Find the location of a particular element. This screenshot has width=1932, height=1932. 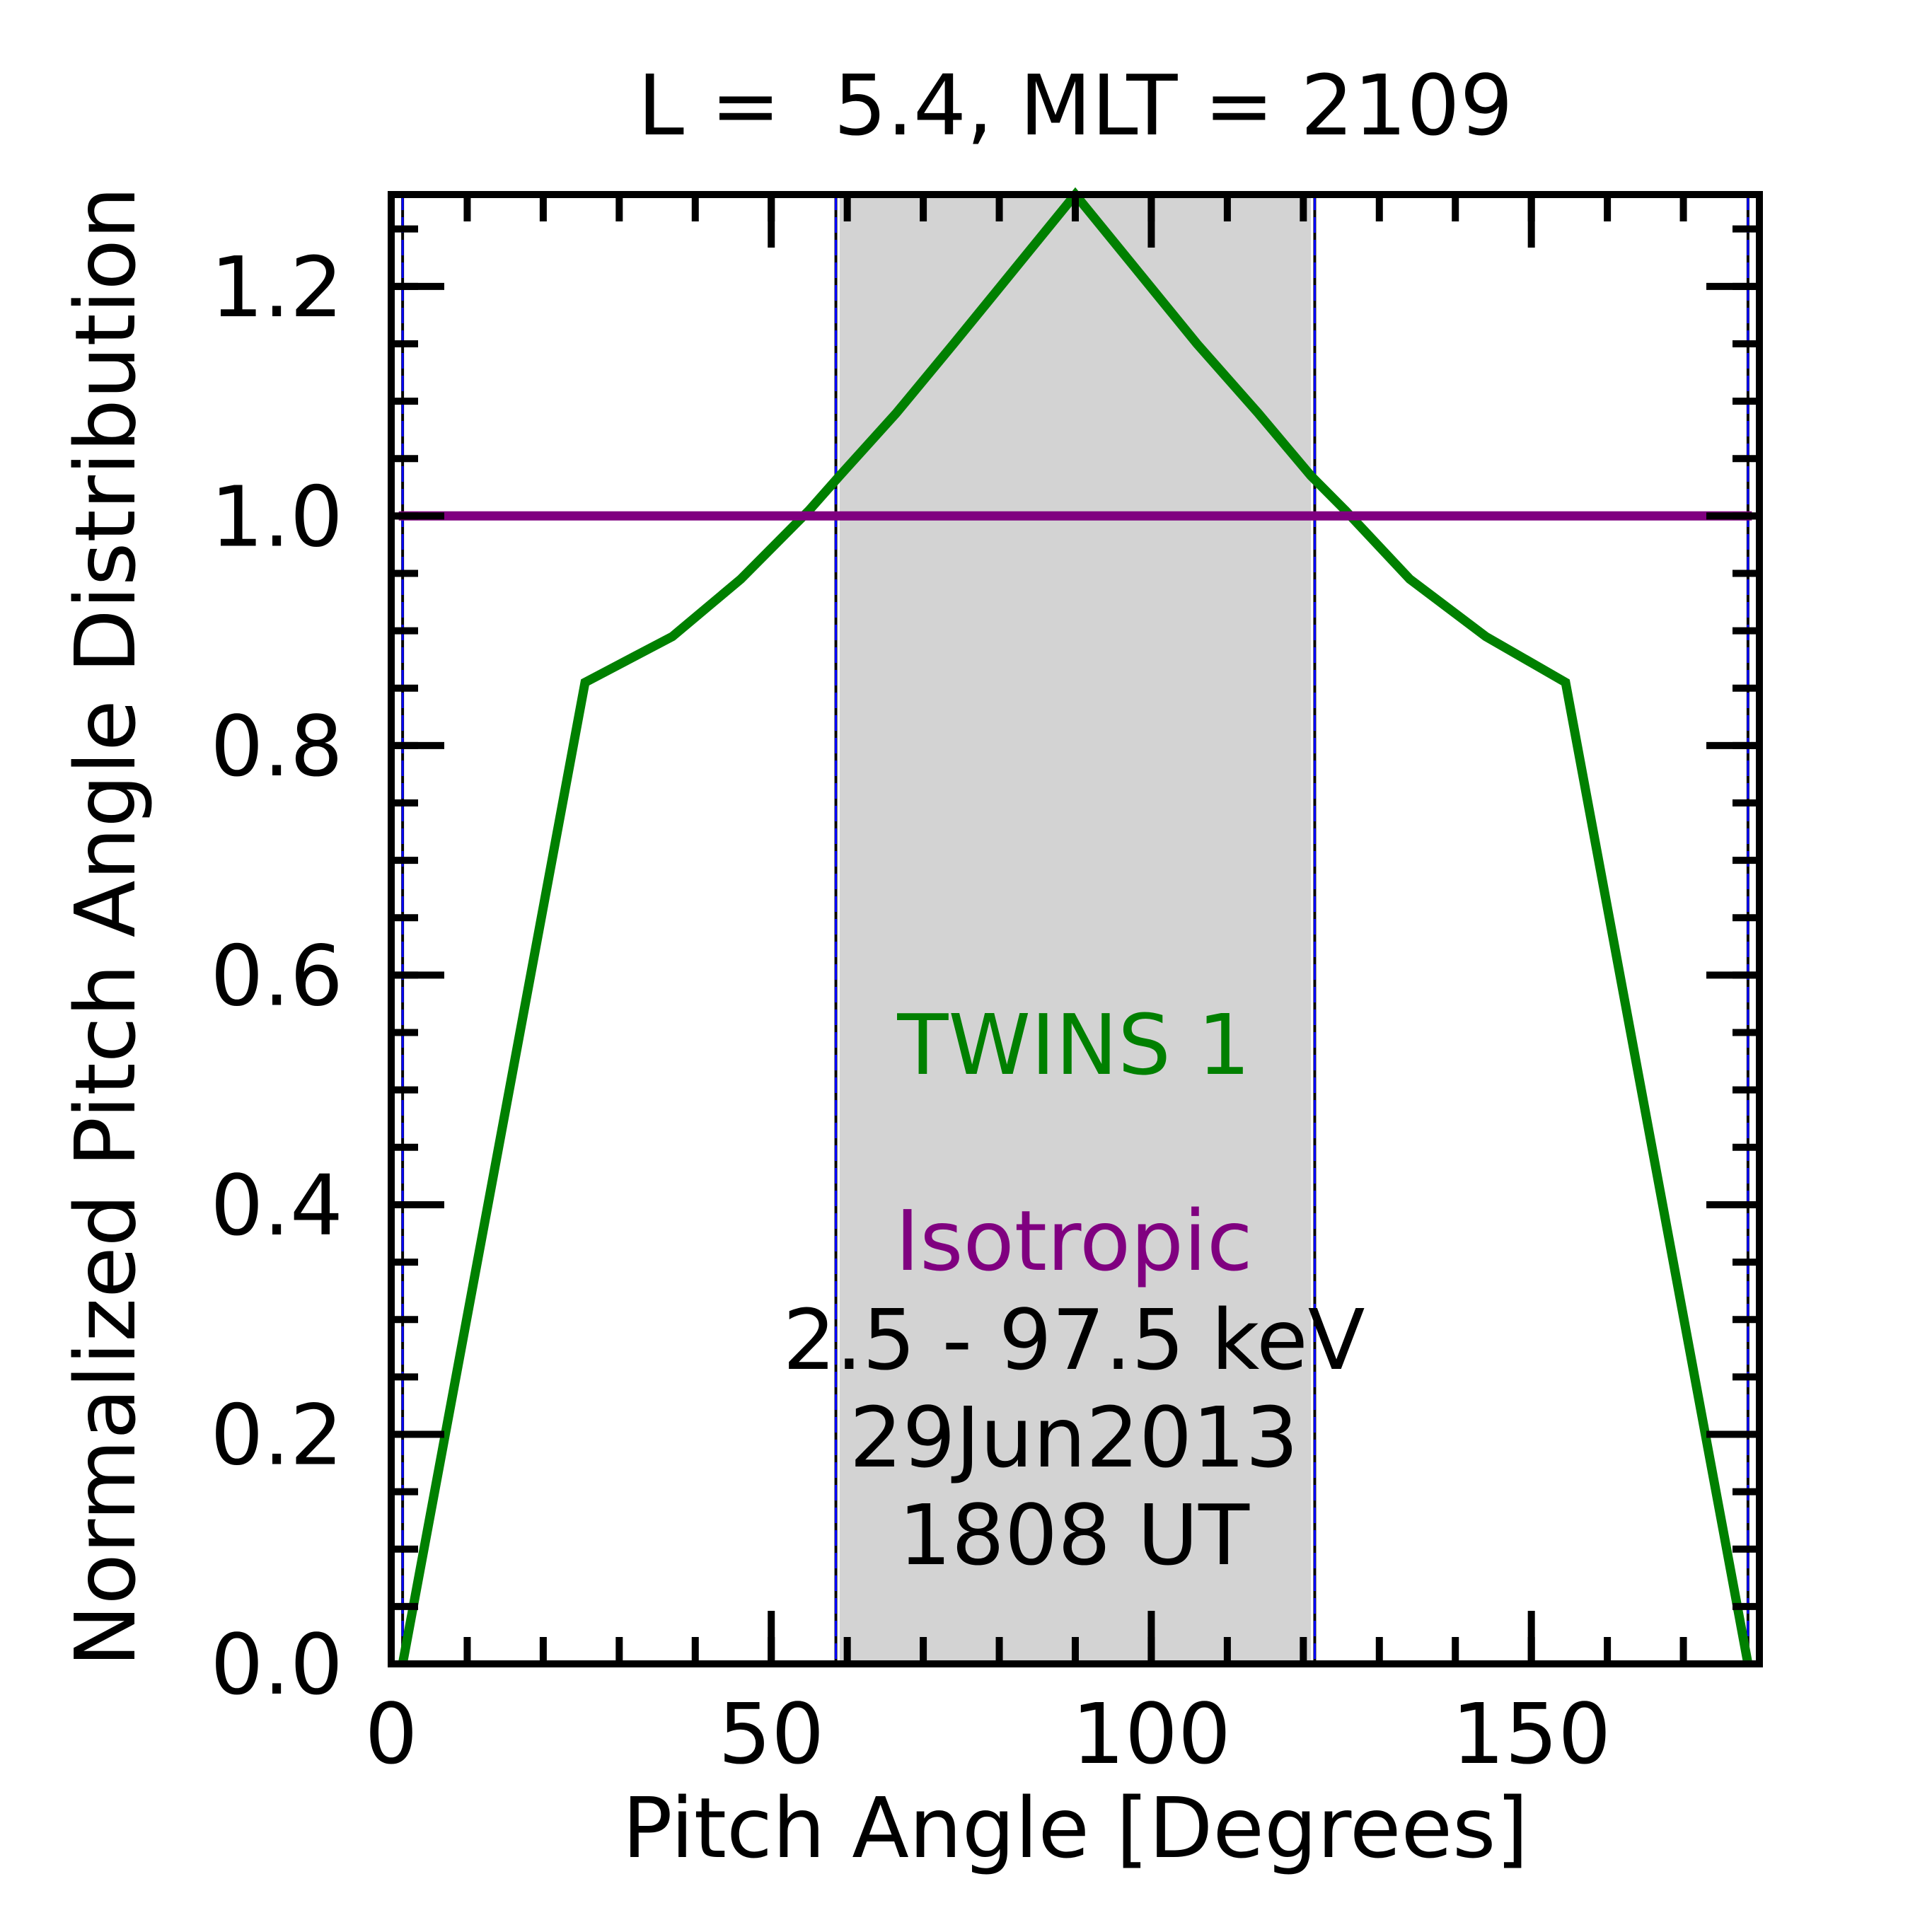

y-tick-label: 0.0 is located at coordinates (276, 1664).